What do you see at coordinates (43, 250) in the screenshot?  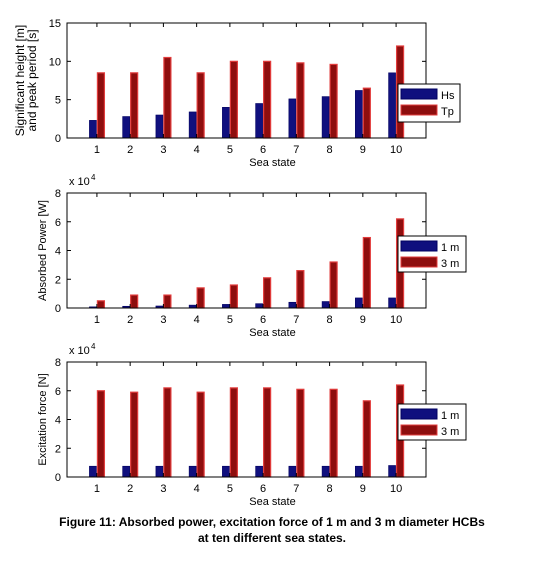 I see `y-axis-label: Absorbed Power [W]` at bounding box center [43, 250].